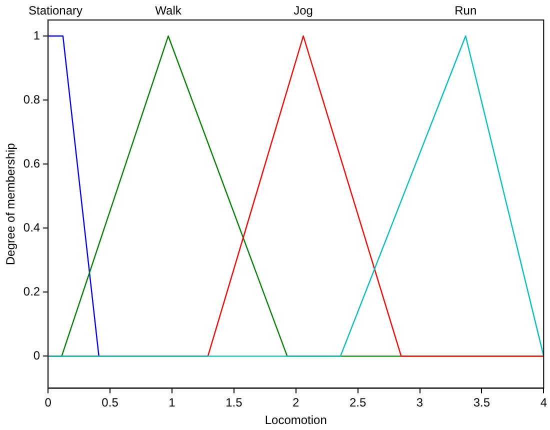 This screenshot has height=430, width=550. What do you see at coordinates (31, 291) in the screenshot?
I see `y-tick-label: 0.2` at bounding box center [31, 291].